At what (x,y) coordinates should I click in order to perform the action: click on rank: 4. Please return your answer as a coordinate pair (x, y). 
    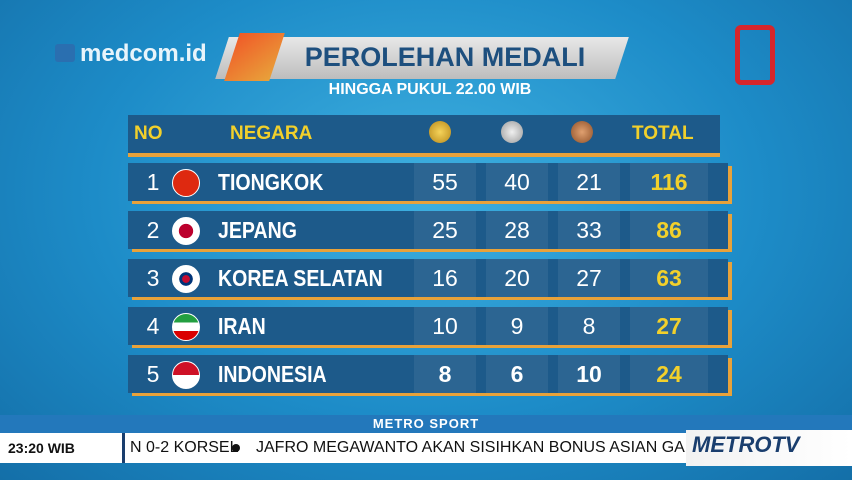
    Looking at the image, I should click on (153, 326).